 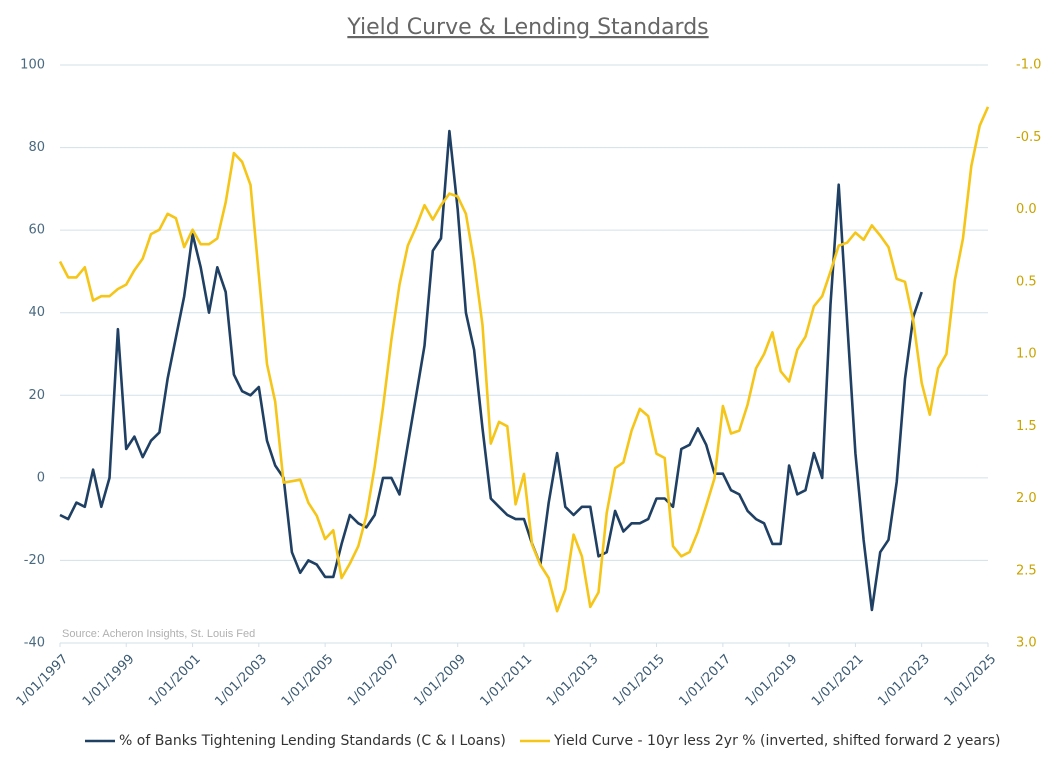 I want to click on x-tick-label: 1/01/2025, so click(x=971, y=681).